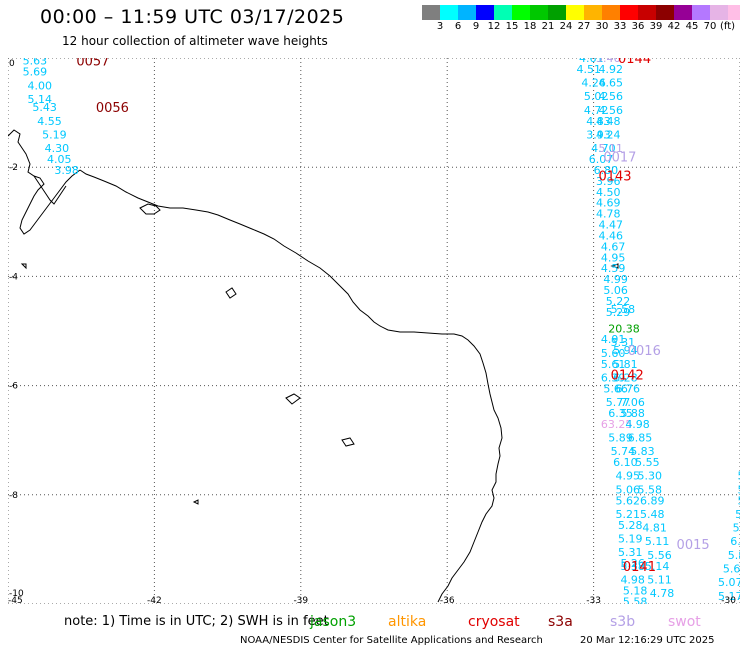  What do you see at coordinates (635, 590) in the screenshot?
I see `swh-value: 5.18` at bounding box center [635, 590].